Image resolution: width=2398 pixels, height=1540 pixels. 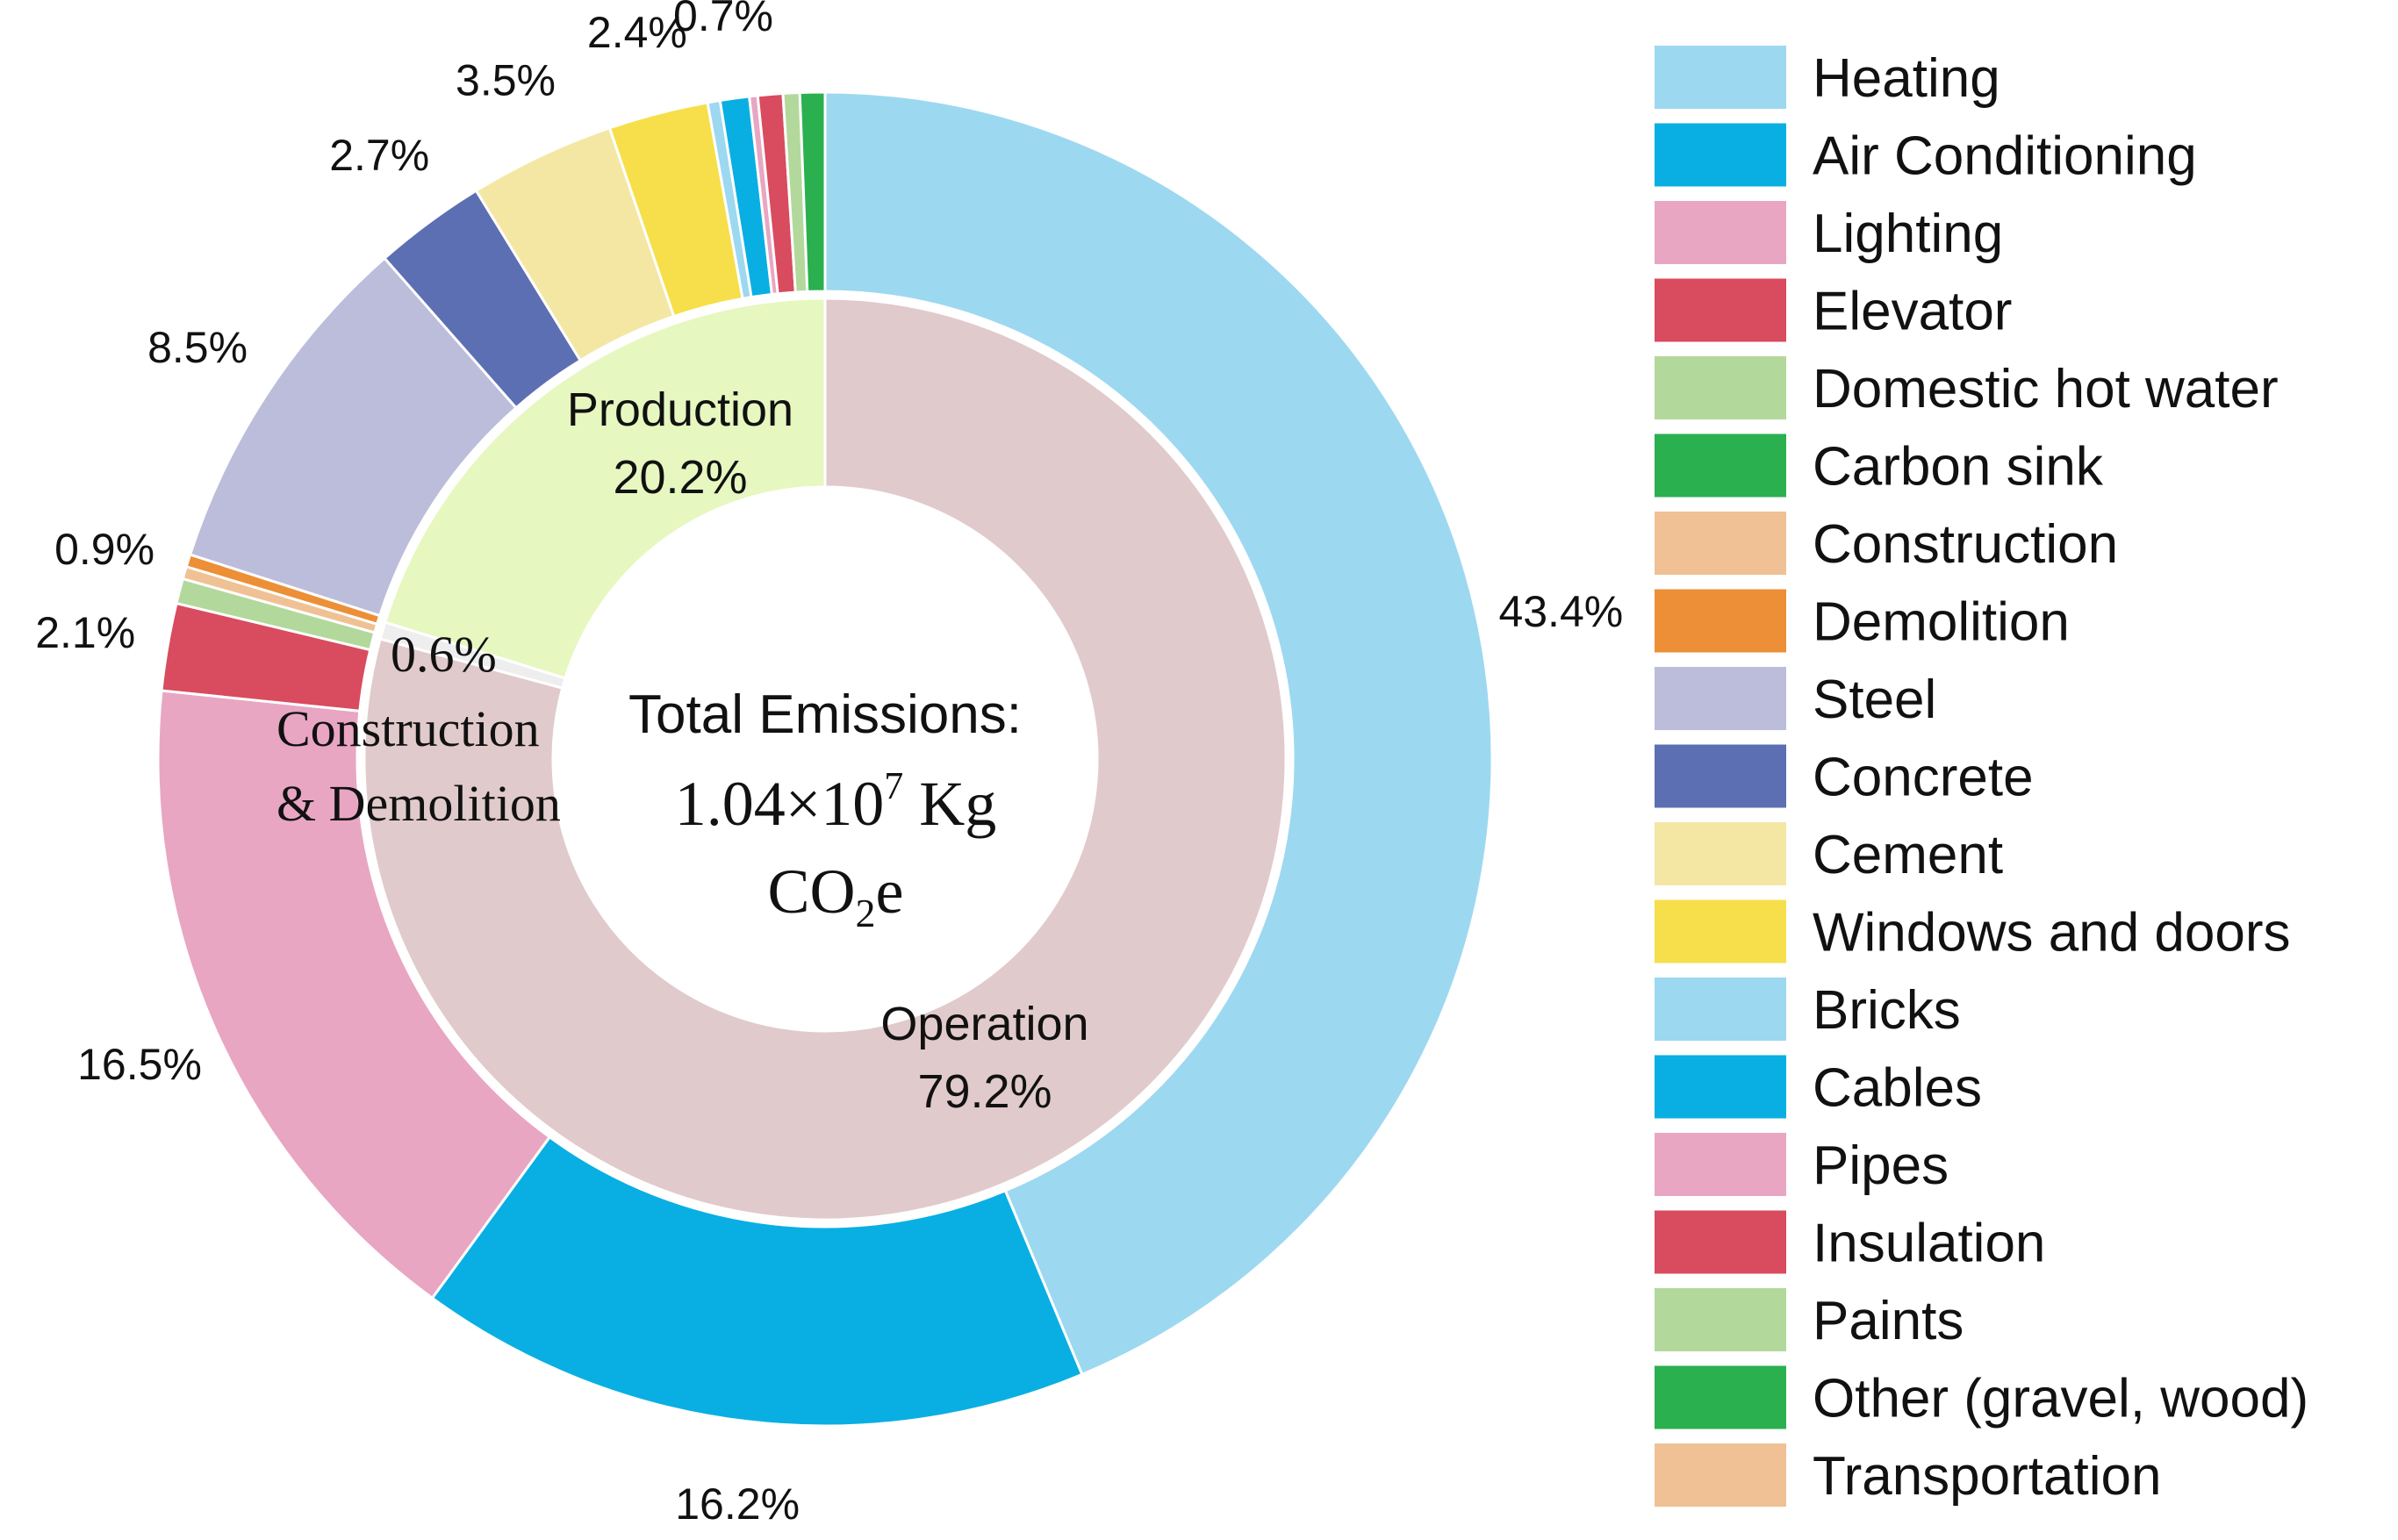 What do you see at coordinates (1720, 543) in the screenshot?
I see `legend-swatch-construction` at bounding box center [1720, 543].